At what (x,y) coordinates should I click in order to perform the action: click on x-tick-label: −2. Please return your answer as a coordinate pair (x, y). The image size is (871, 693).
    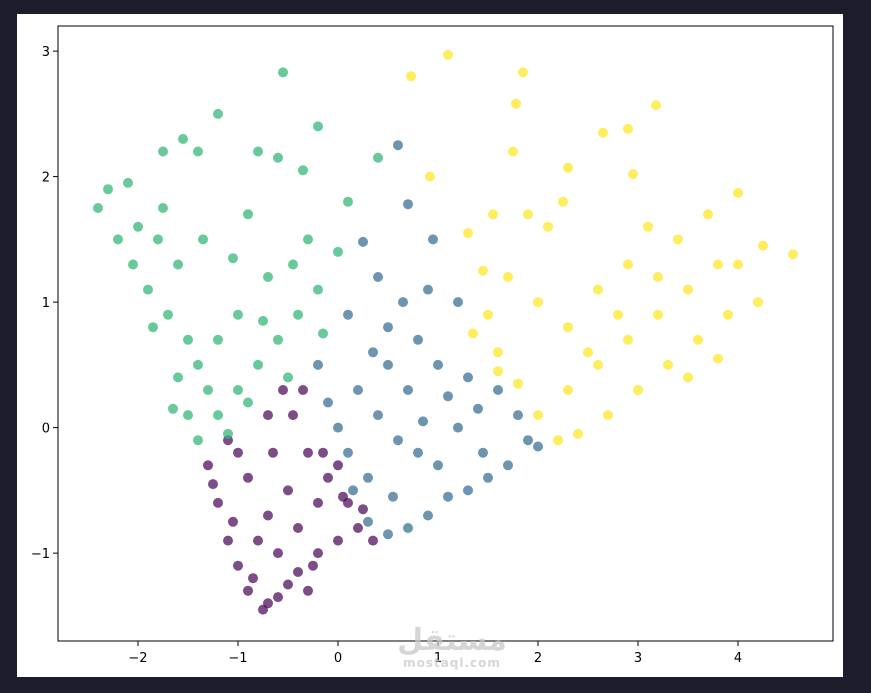
    Looking at the image, I should click on (137, 658).